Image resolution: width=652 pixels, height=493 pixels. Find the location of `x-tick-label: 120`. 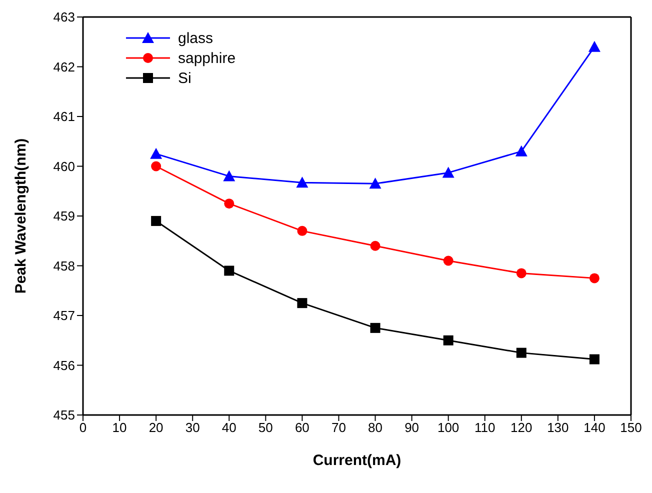

x-tick-label: 120 is located at coordinates (521, 428).